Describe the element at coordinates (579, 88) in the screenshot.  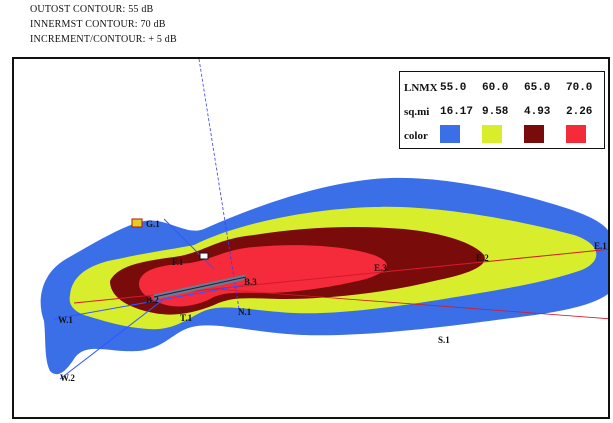
I see `legend-level: 70.0` at that location.